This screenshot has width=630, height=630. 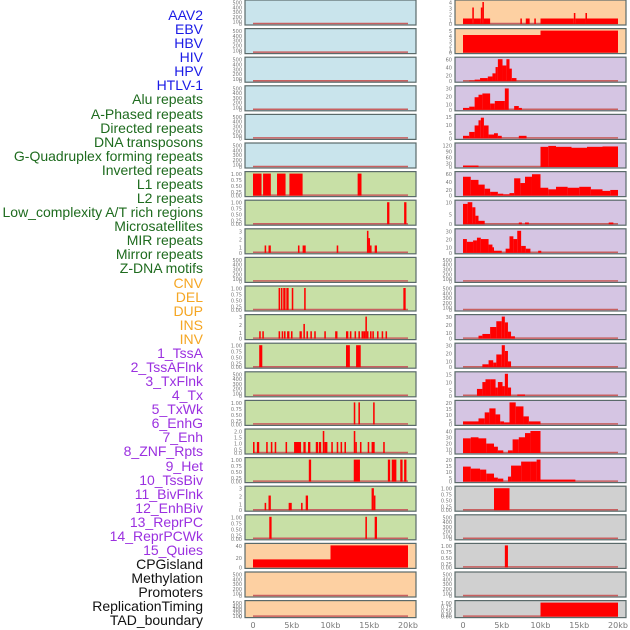 What do you see at coordinates (449, 175) in the screenshot?
I see `y-tick-label: 60` at bounding box center [449, 175].